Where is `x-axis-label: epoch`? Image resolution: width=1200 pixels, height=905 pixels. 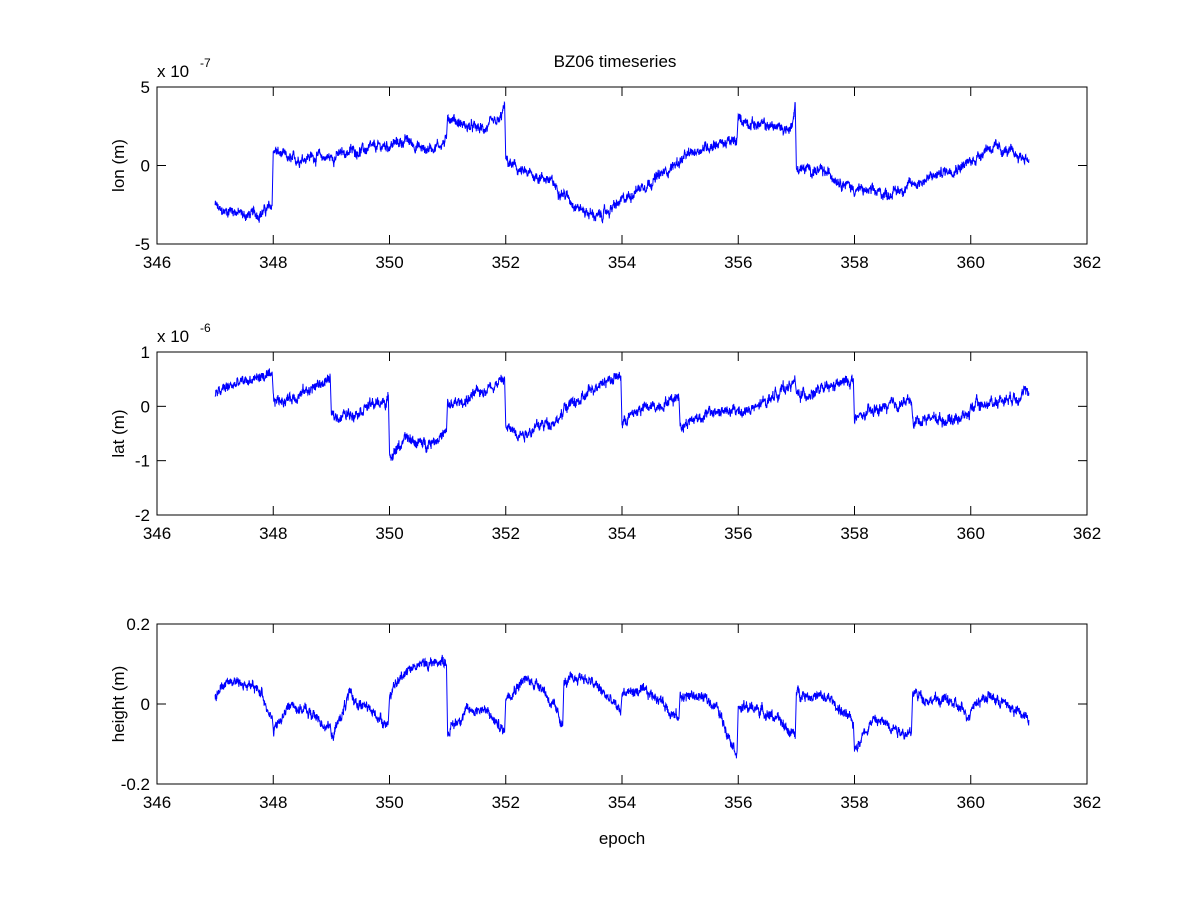
x-axis-label: epoch is located at coordinates (622, 838).